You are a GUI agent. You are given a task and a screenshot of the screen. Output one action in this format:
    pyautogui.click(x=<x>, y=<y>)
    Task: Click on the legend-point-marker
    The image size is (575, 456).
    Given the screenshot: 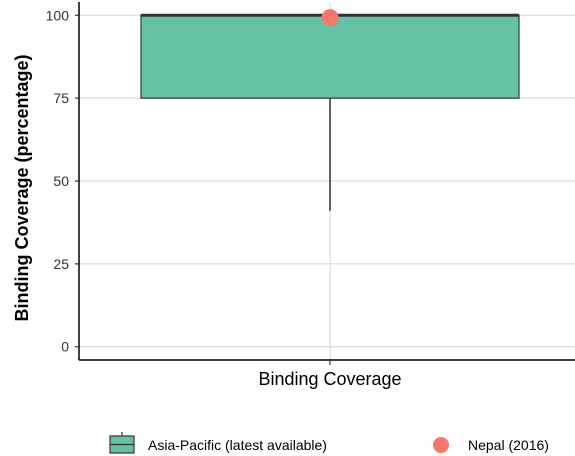 What is the action you would take?
    pyautogui.click(x=441, y=445)
    